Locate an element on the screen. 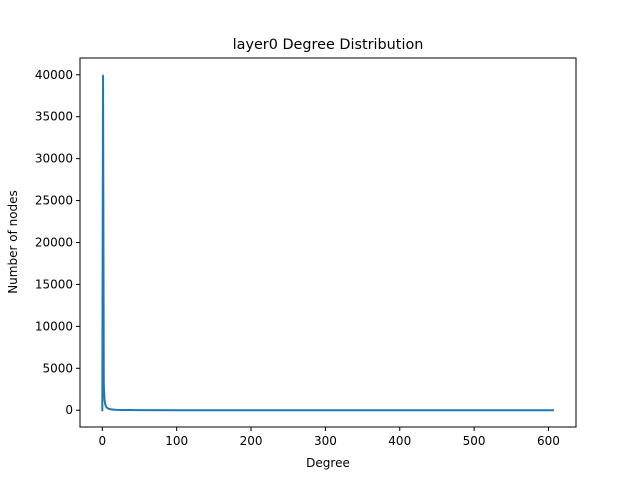 The height and width of the screenshot is (480, 640). x-tick-label-300: 300 is located at coordinates (325, 441).